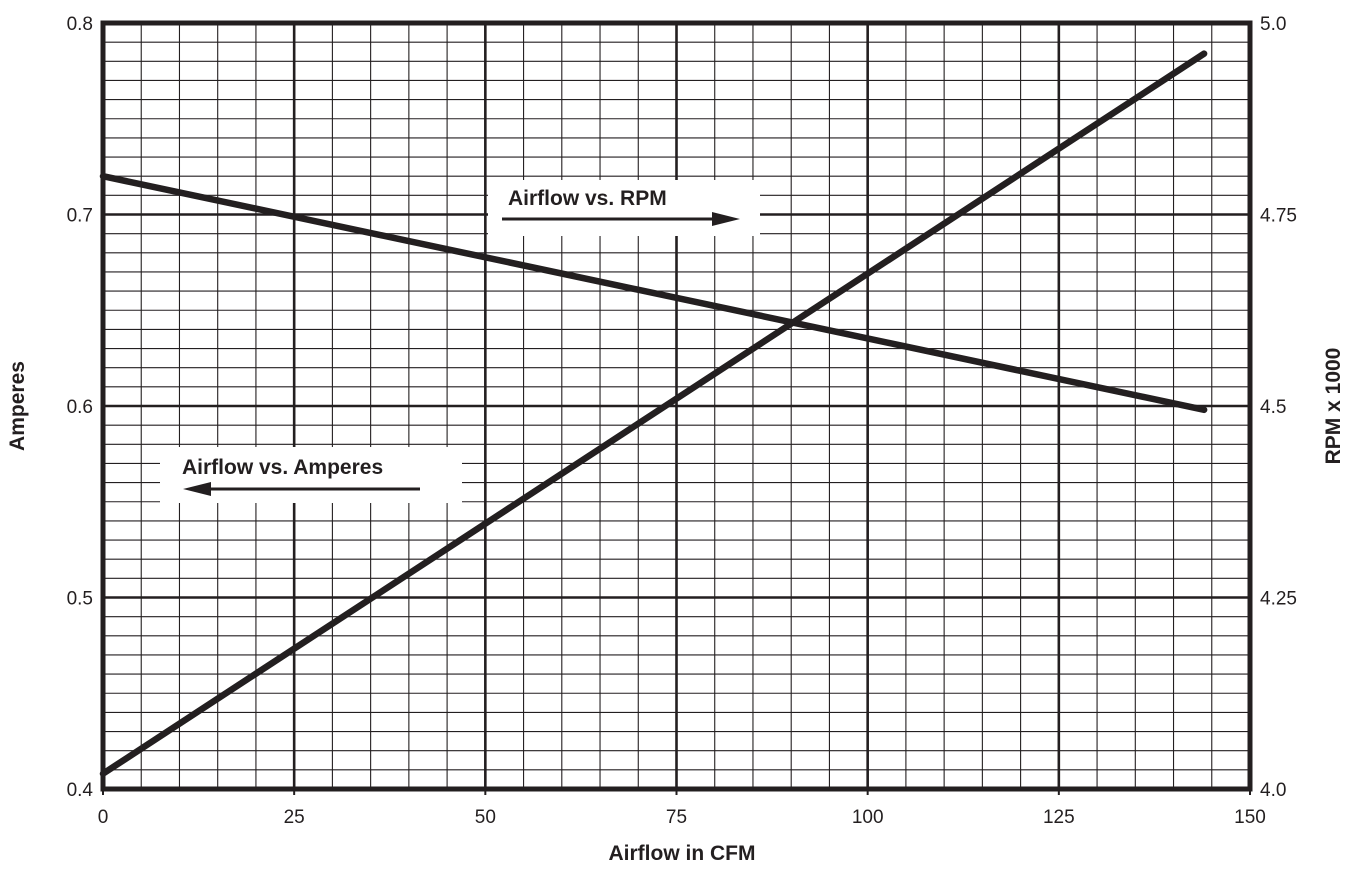  What do you see at coordinates (1278, 599) in the screenshot?
I see `y2-tick-label: 4.25` at bounding box center [1278, 599].